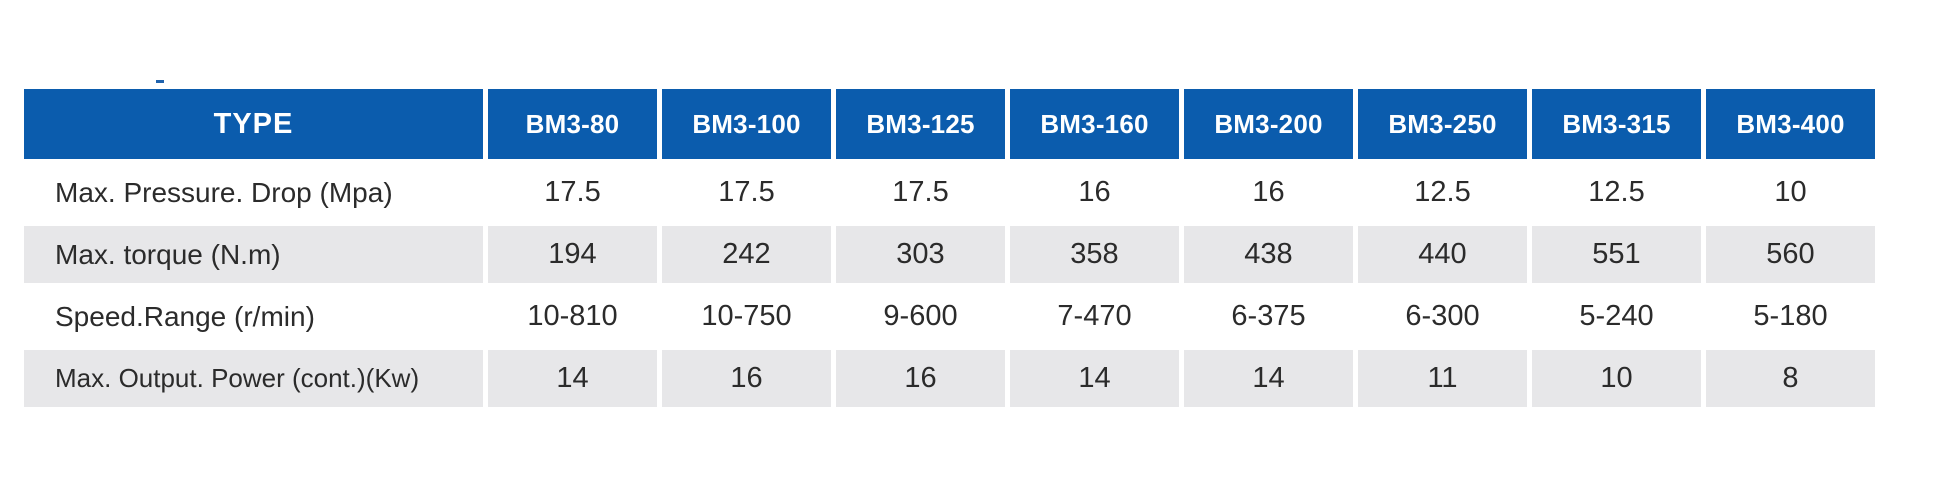 The height and width of the screenshot is (500, 1935). Describe the element at coordinates (920, 124) in the screenshot. I see `model-header: BM3-125` at that location.